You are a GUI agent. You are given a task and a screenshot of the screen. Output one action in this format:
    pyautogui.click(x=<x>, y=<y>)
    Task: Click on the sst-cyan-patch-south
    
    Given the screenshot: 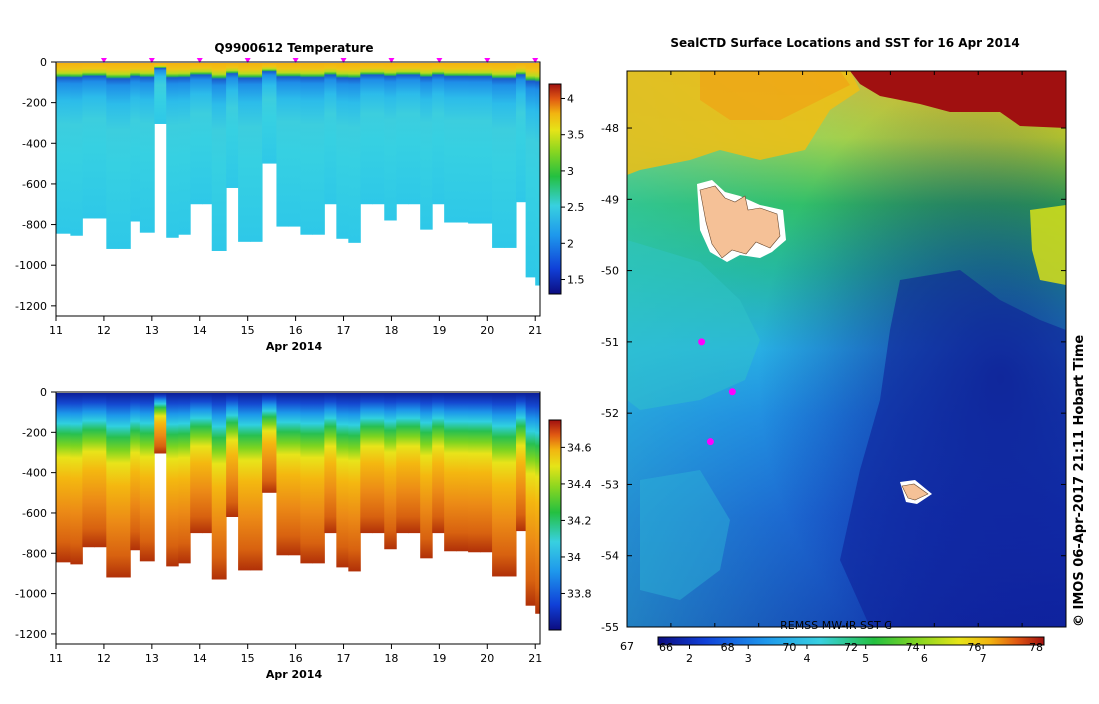 What is the action you would take?
    pyautogui.click(x=685, y=535)
    